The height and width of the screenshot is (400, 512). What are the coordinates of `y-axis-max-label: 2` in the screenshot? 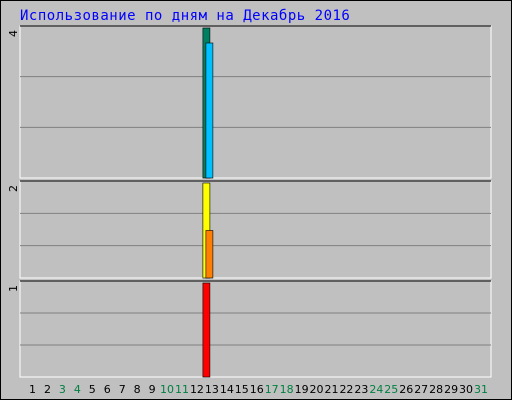 It's located at (13, 188).